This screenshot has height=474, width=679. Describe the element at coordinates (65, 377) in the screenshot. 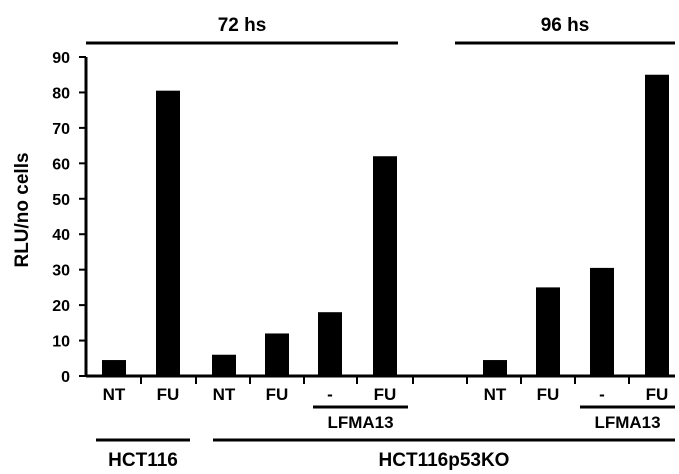

I see `y-tick-label: 0` at that location.